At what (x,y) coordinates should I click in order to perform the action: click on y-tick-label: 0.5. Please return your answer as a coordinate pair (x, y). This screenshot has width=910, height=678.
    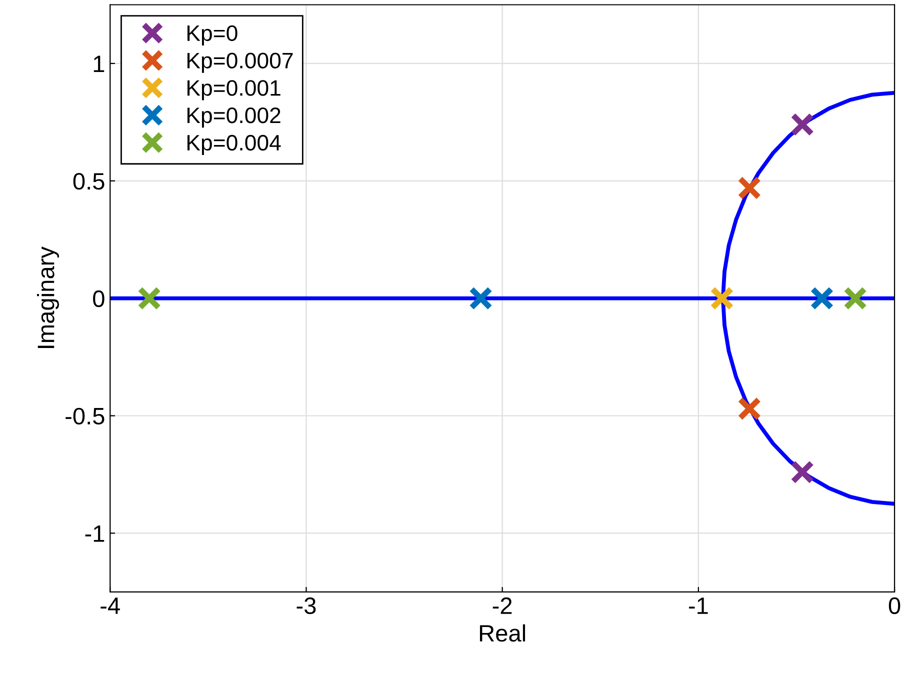
    Looking at the image, I should click on (88, 181).